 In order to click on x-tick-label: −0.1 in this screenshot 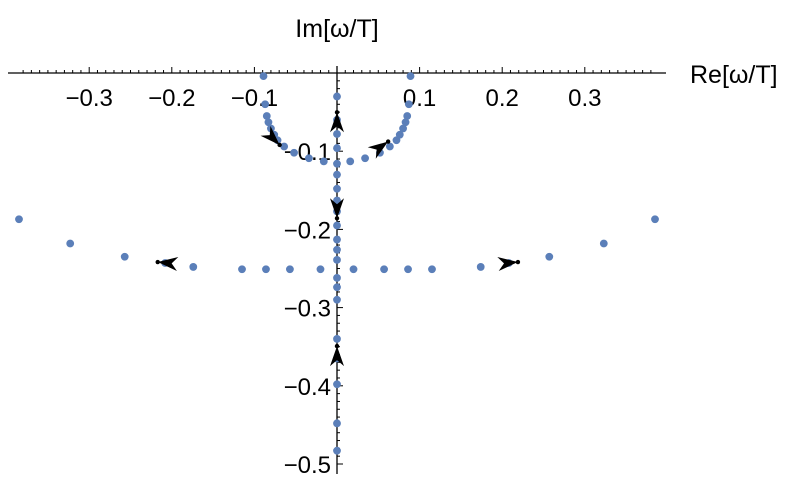, I will do `click(254, 98)`.